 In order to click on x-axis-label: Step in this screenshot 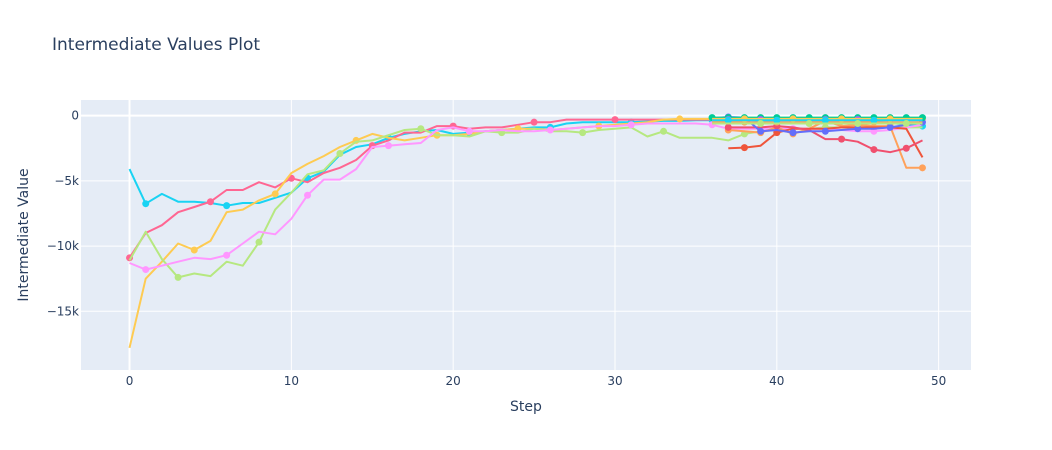, I will do `click(526, 407)`.